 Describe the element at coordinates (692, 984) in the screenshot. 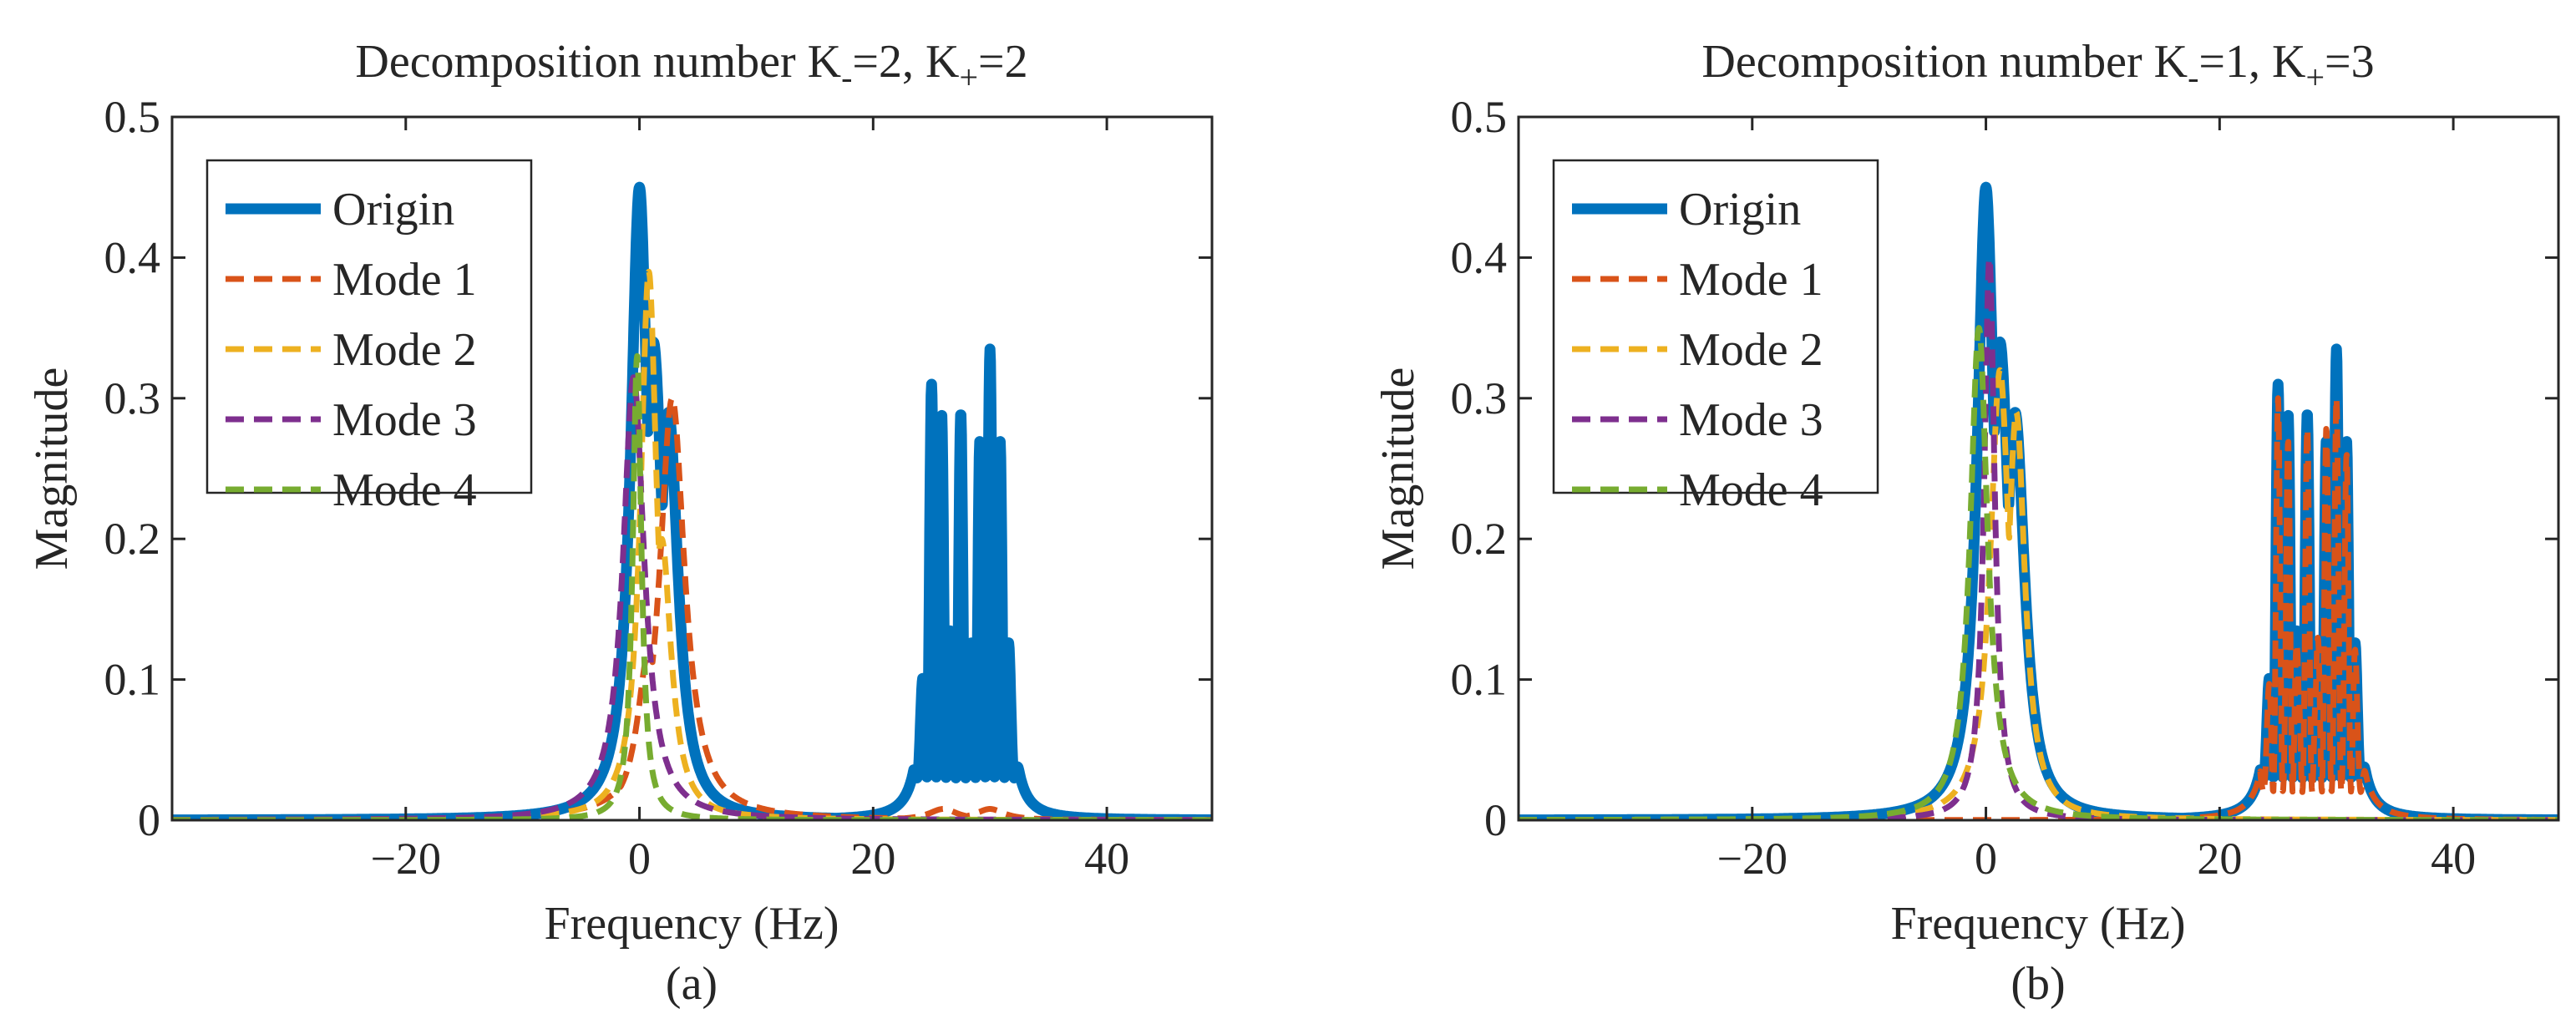

I see `panel-label: (a)` at that location.